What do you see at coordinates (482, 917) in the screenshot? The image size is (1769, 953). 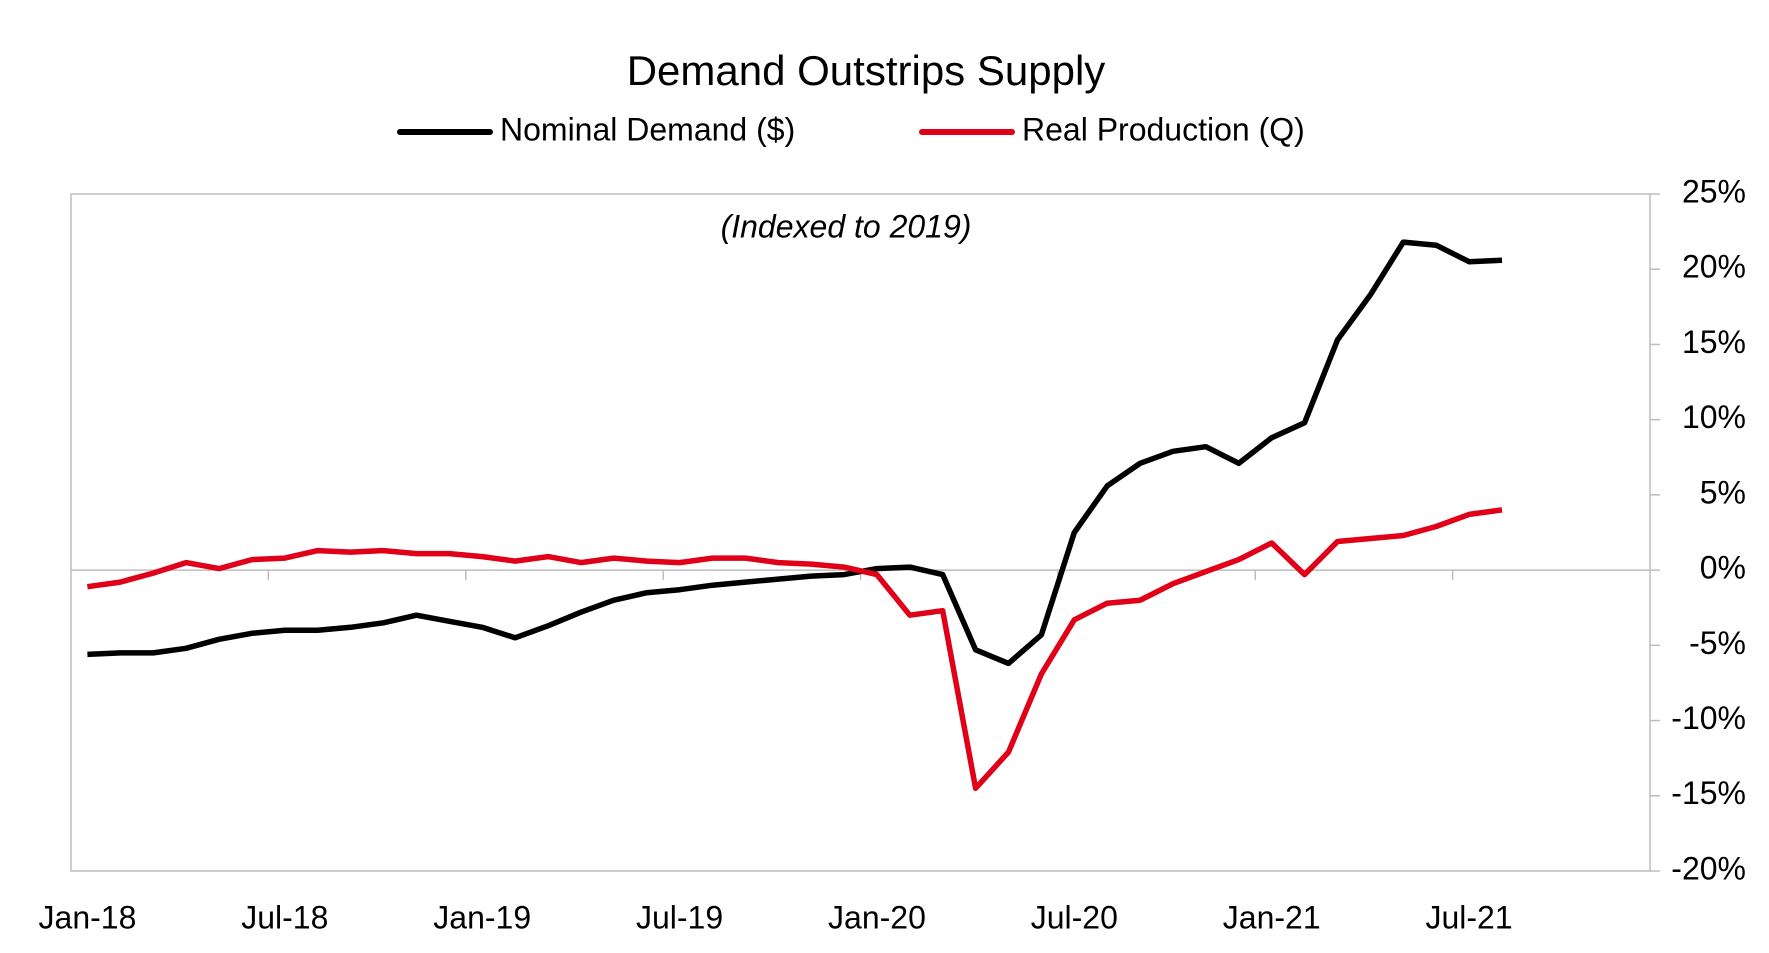 I see `x-tick-label: Jan-19` at bounding box center [482, 917].